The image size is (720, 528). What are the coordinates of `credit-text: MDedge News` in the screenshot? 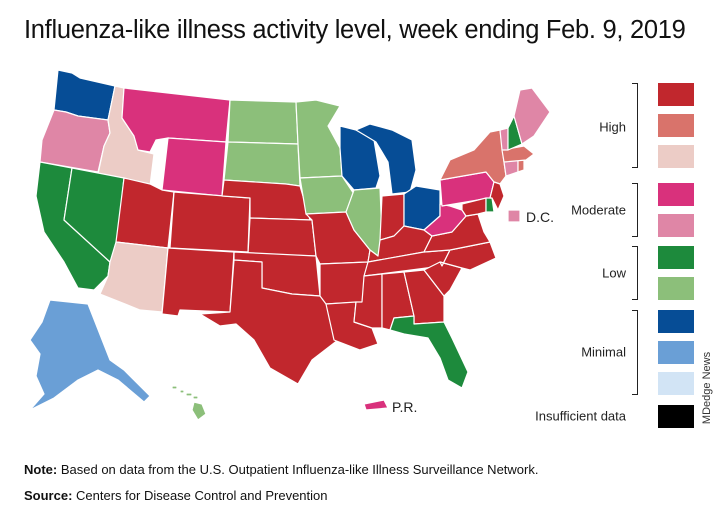 It's located at (707, 388).